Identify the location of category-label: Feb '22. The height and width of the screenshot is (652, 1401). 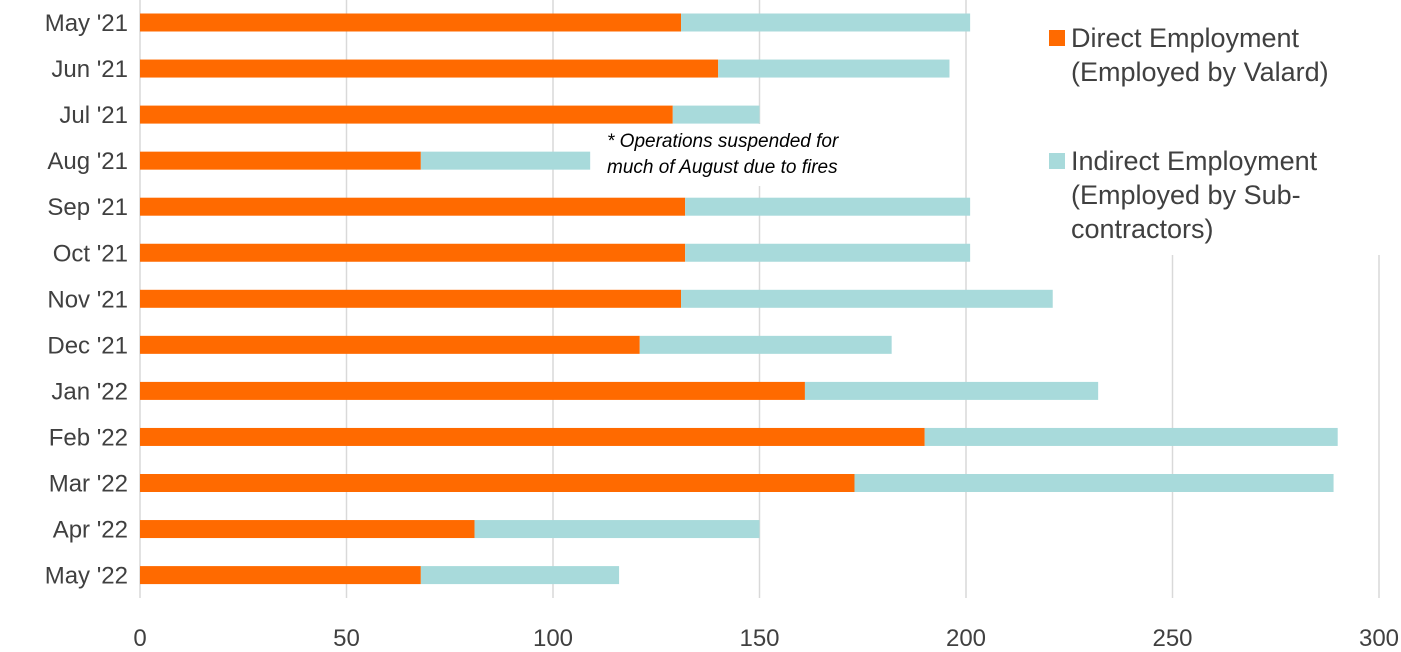
(88, 437).